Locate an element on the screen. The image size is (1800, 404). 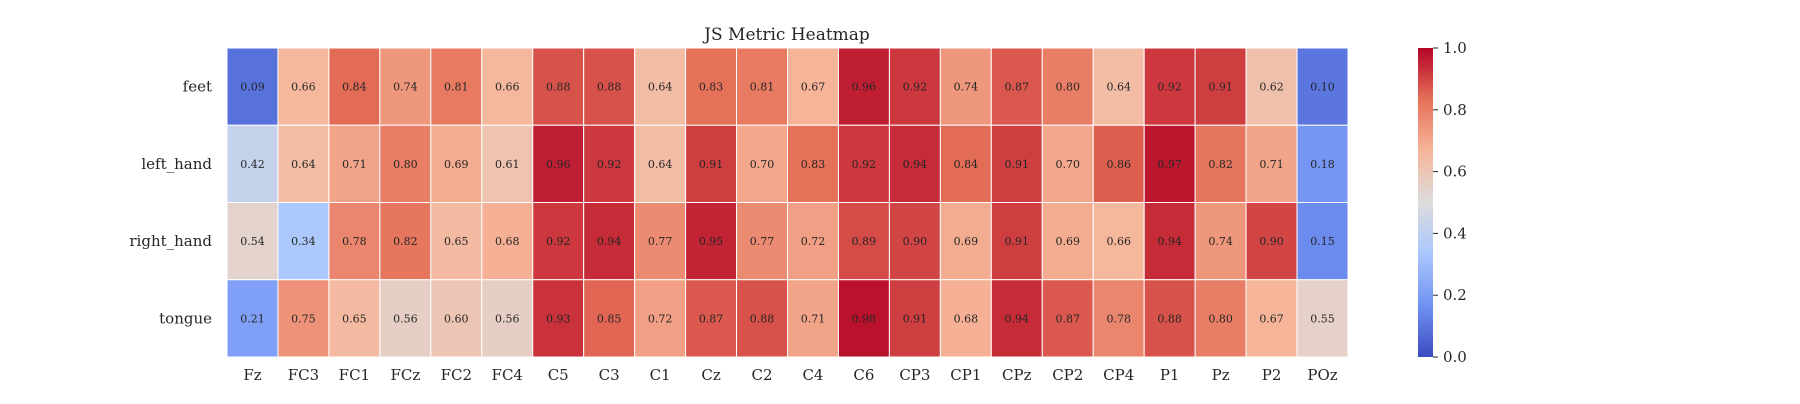
column-label: CP3 is located at coordinates (914, 375).